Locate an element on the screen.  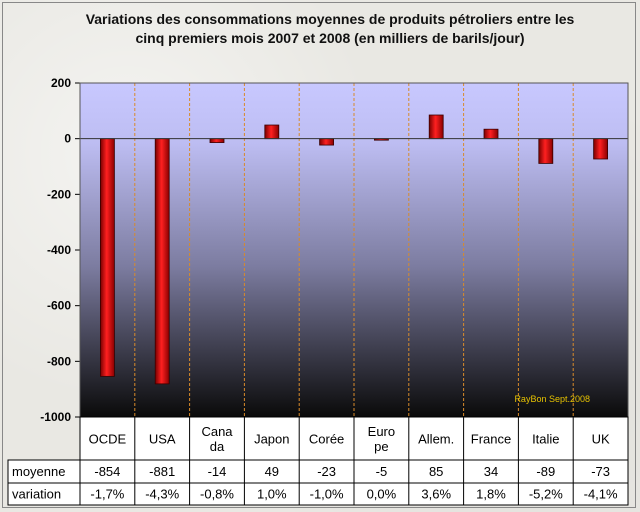
category-label-3: Japon is located at coordinates (271, 439).